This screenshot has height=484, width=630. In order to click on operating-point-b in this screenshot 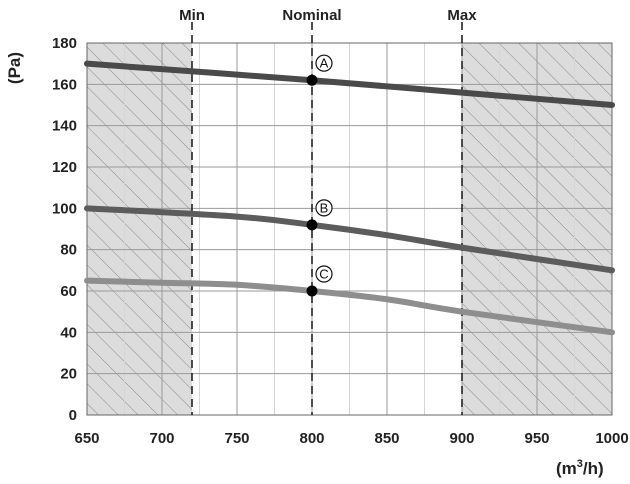, I will do `click(312, 225)`.